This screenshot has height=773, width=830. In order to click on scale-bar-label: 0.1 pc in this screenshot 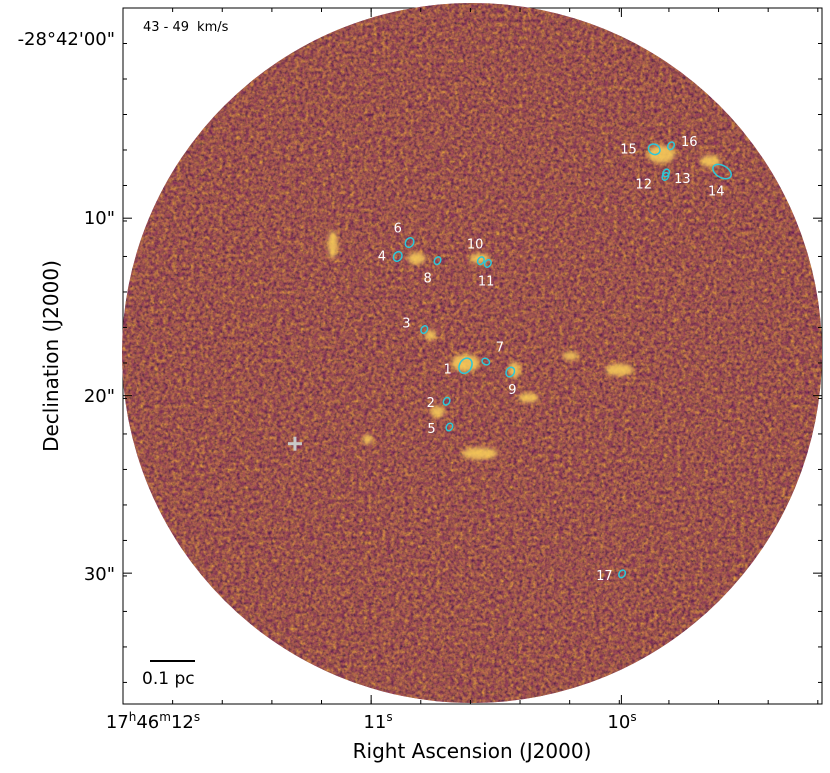, I will do `click(168, 679)`.